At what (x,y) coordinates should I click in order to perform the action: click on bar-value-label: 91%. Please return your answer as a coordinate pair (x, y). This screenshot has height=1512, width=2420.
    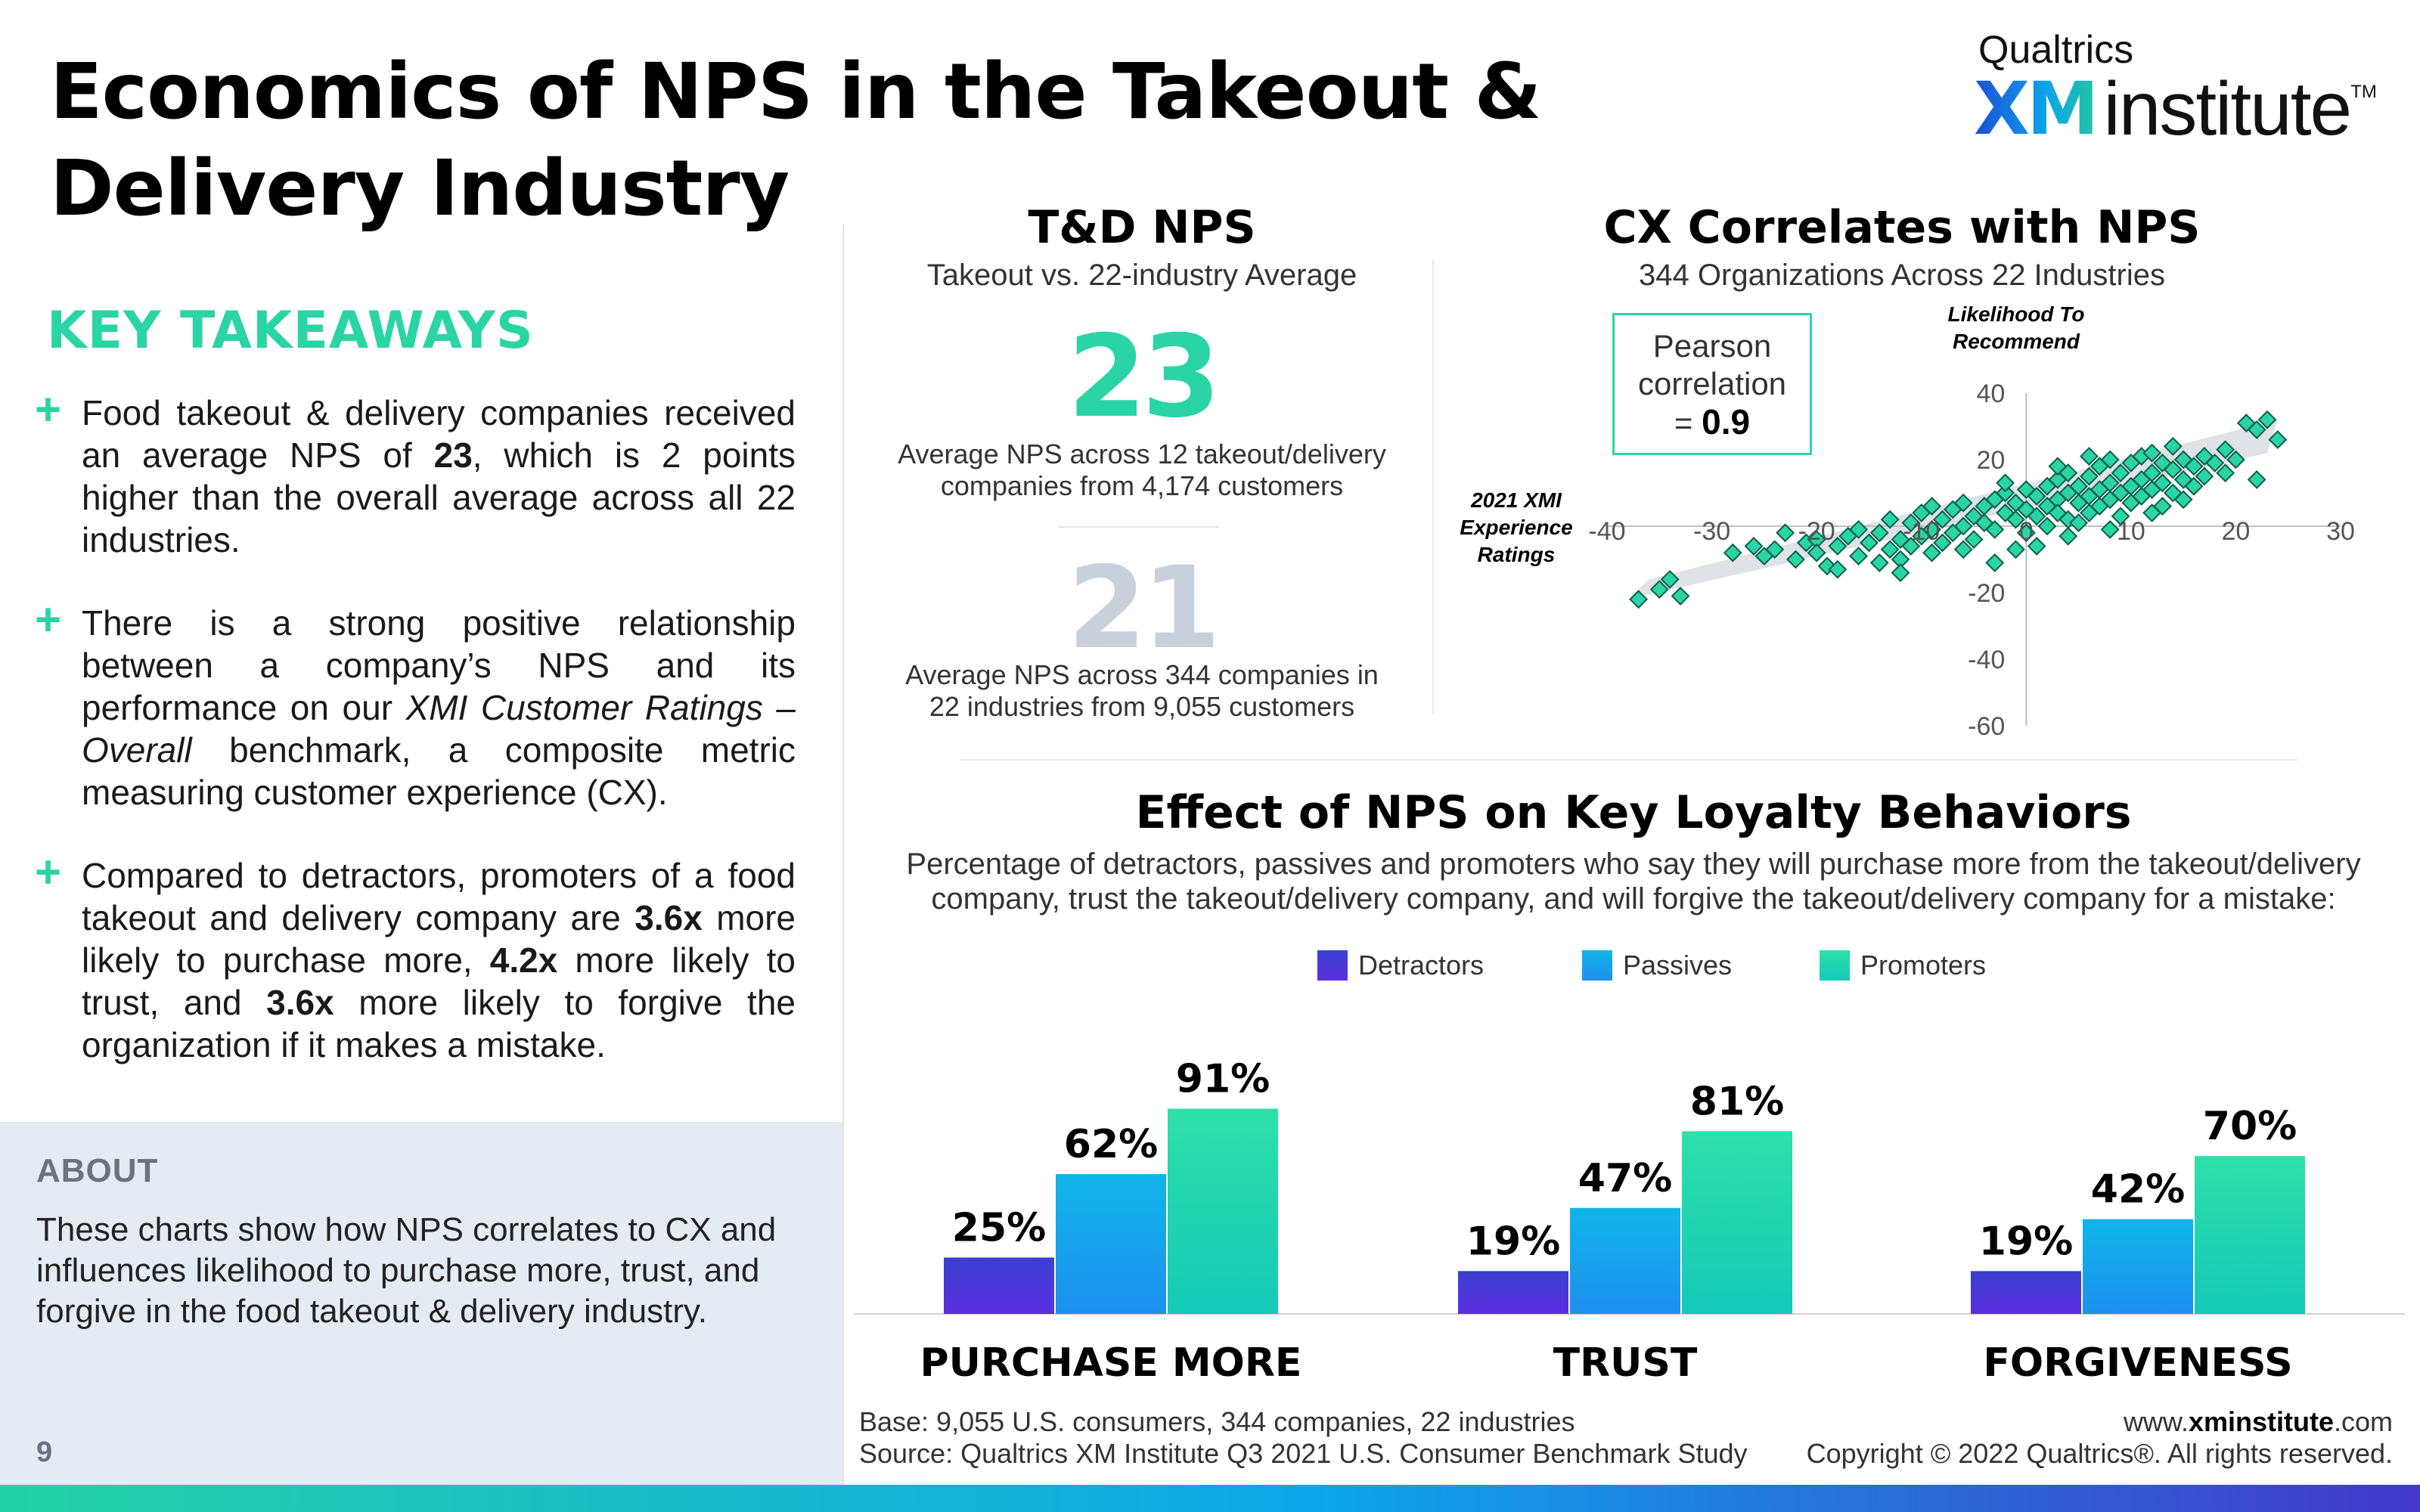
    Looking at the image, I should click on (1223, 1079).